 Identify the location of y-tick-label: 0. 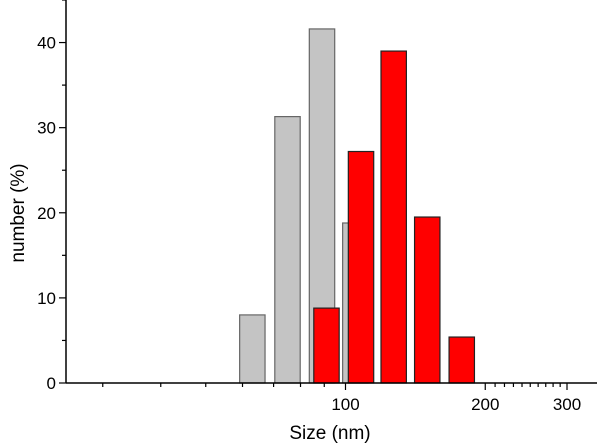
(51, 383).